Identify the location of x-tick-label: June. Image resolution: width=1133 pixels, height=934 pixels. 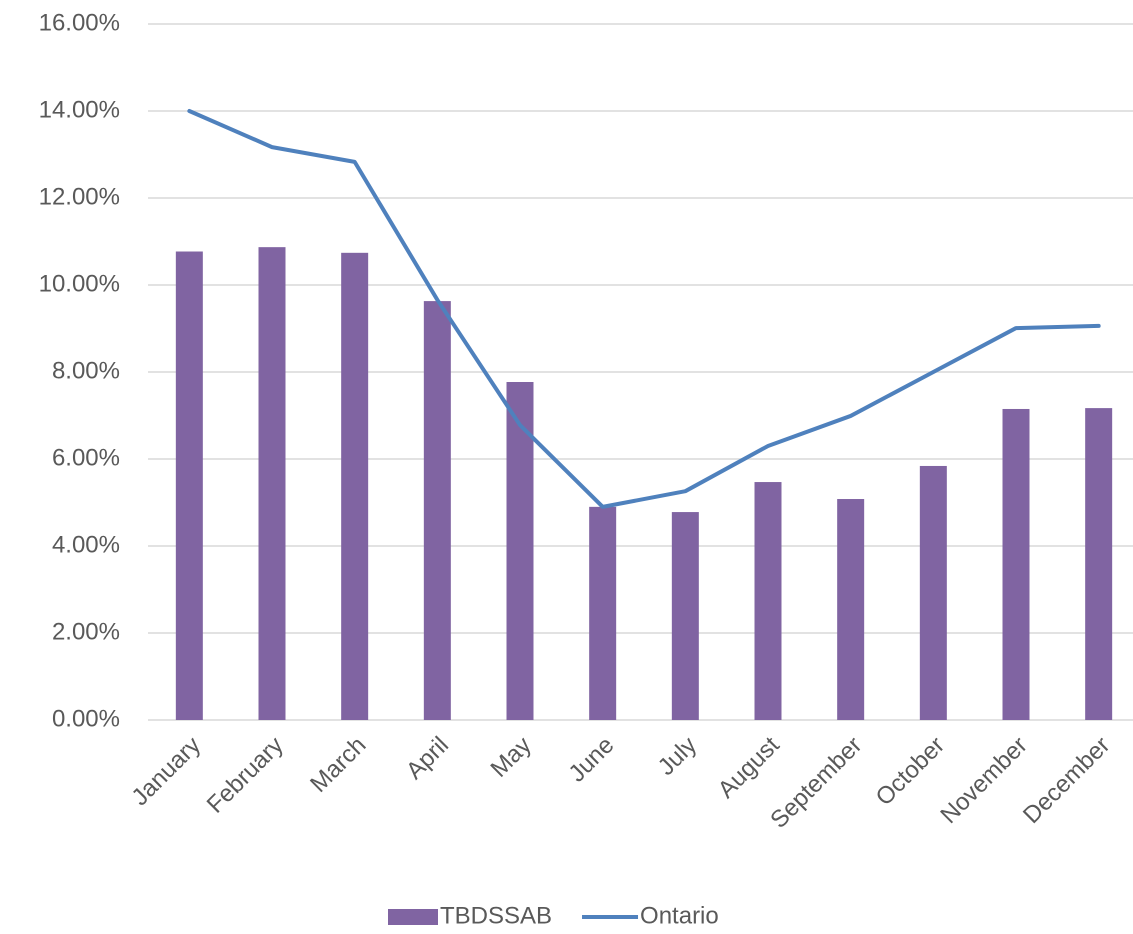
(592, 760).